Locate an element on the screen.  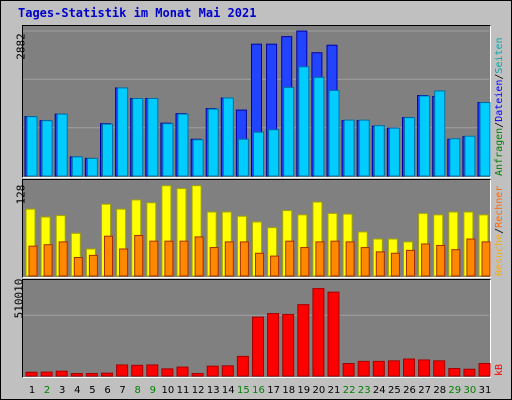
day-label: 7 is located at coordinates (122, 390).